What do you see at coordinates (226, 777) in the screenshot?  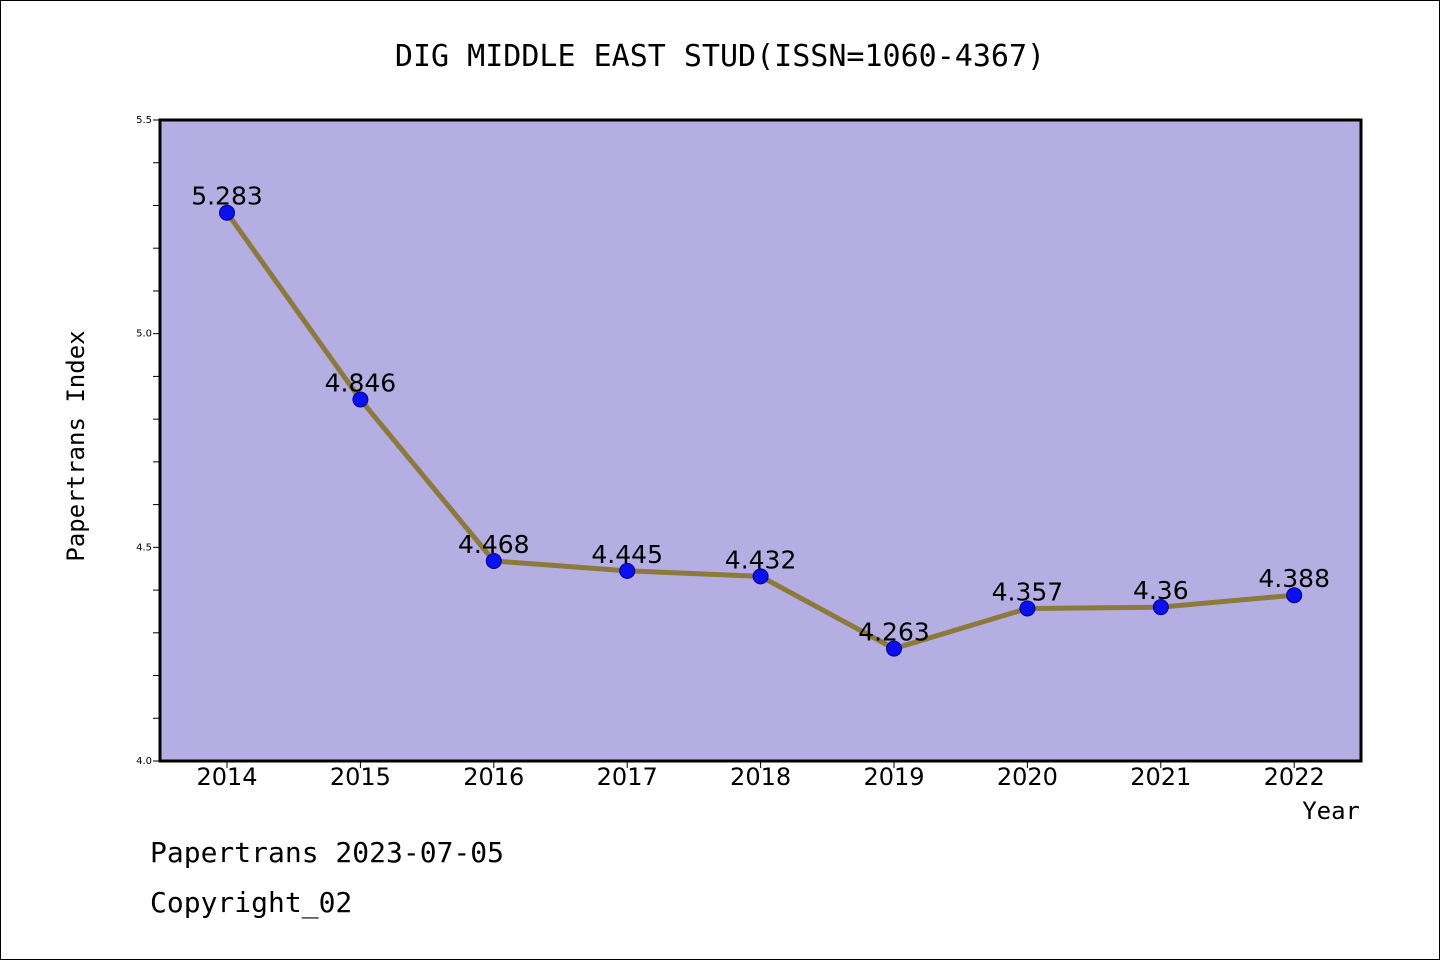 I see `x-tick-label: 2014` at bounding box center [226, 777].